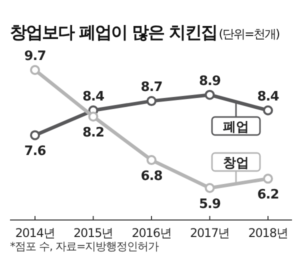  I want to click on x-tick-label: 2018년, so click(268, 233).